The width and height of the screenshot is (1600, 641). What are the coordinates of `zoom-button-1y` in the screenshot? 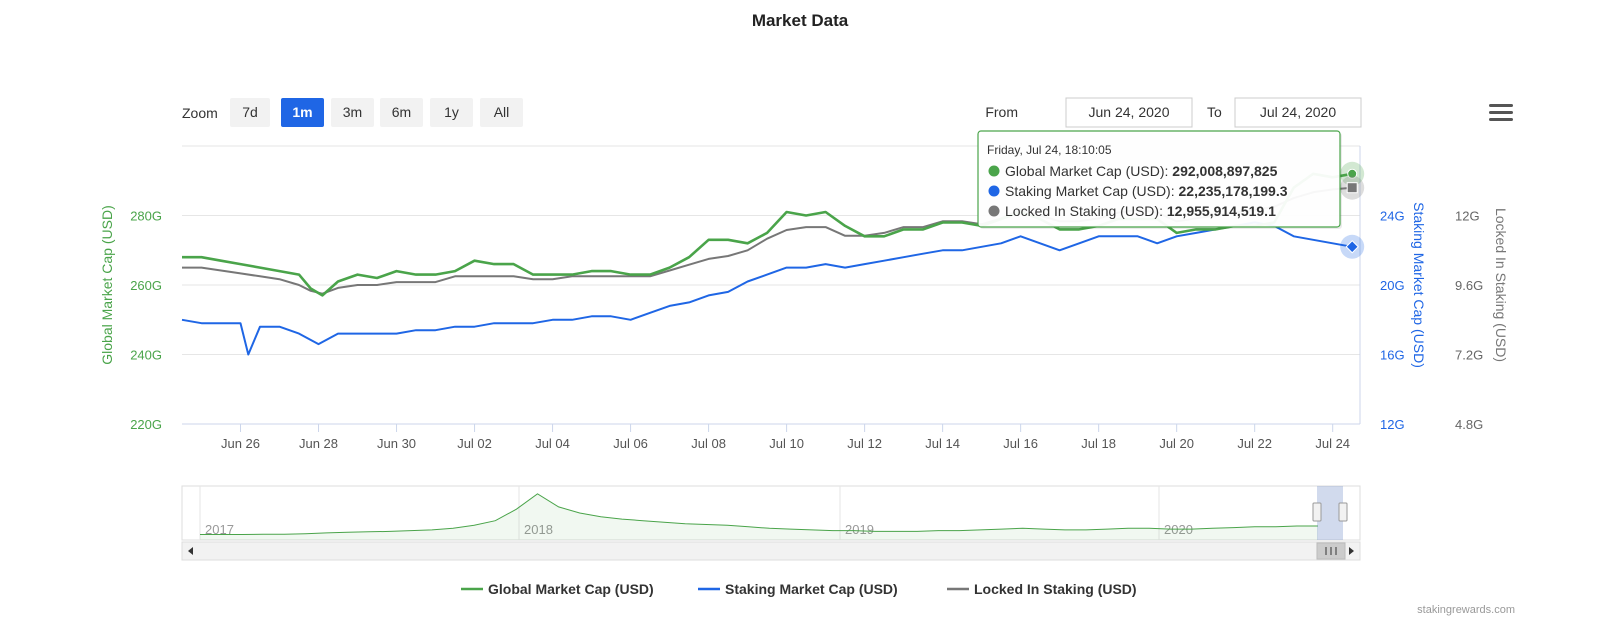 It's located at (451, 112).